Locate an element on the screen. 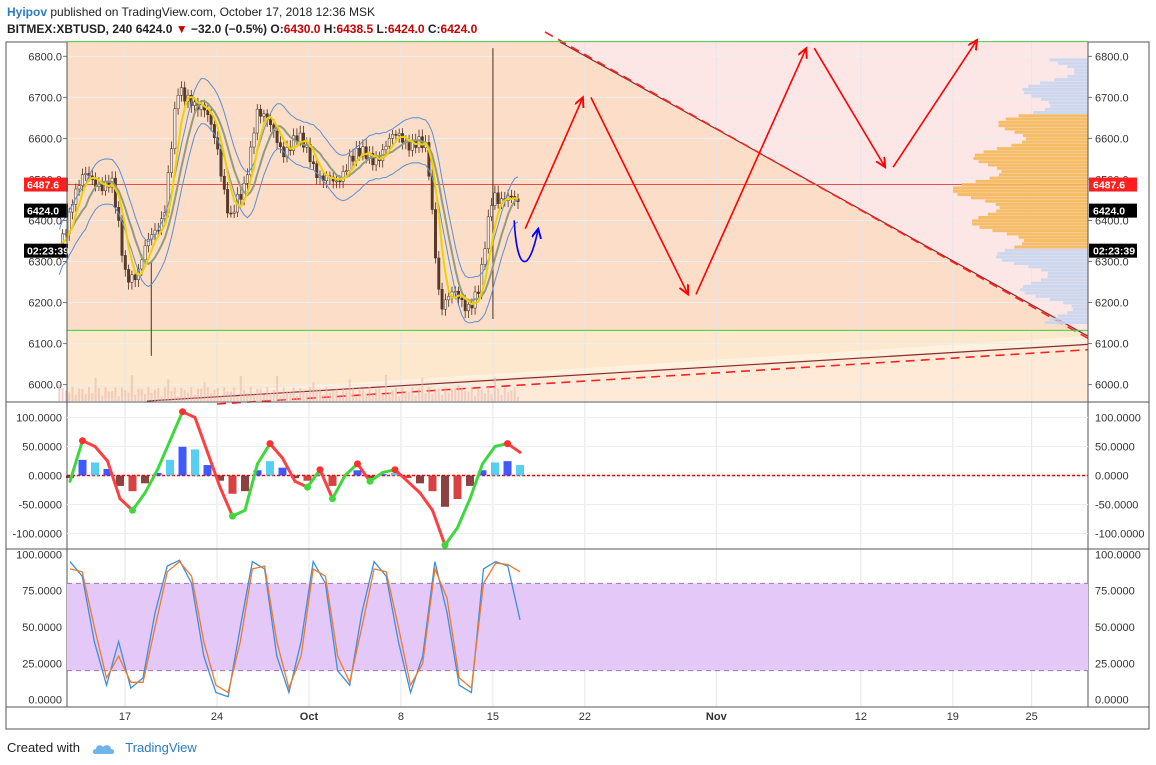  price-label-right: 02:23:39 is located at coordinates (1114, 252).